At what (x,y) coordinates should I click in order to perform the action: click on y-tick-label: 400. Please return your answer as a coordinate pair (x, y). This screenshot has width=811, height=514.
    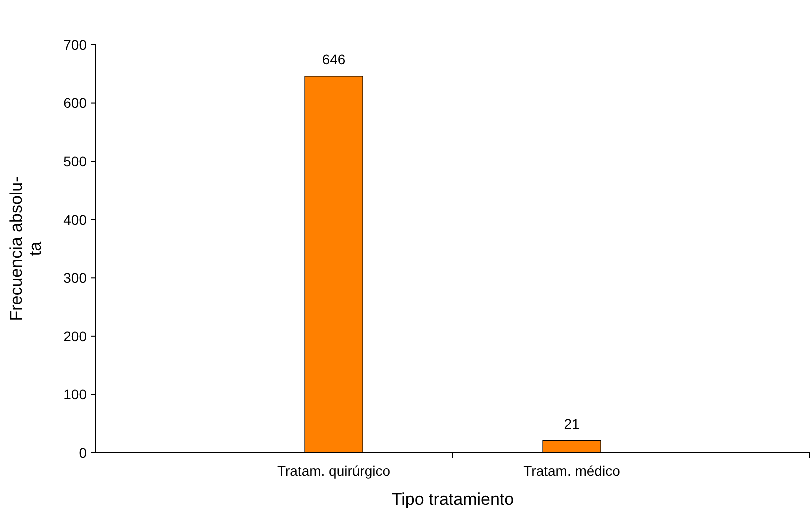
    Looking at the image, I should click on (76, 220).